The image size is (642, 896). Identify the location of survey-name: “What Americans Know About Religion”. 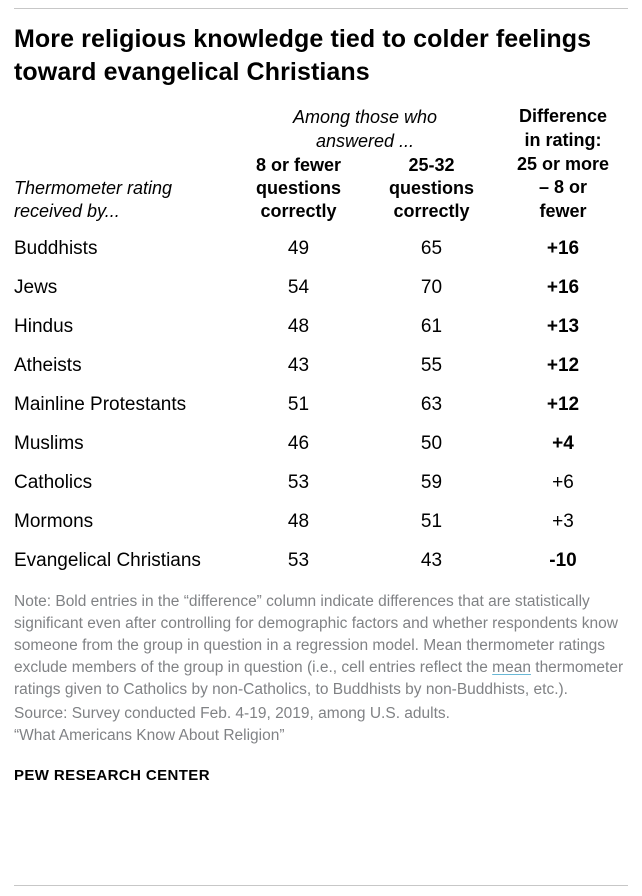
(149, 735).